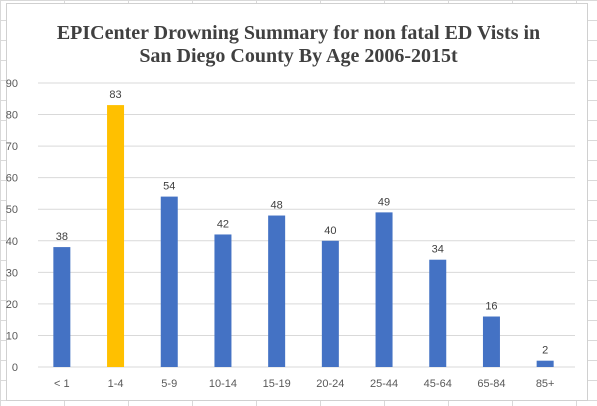 The width and height of the screenshot is (597, 406). I want to click on data-label: 83, so click(115, 95).